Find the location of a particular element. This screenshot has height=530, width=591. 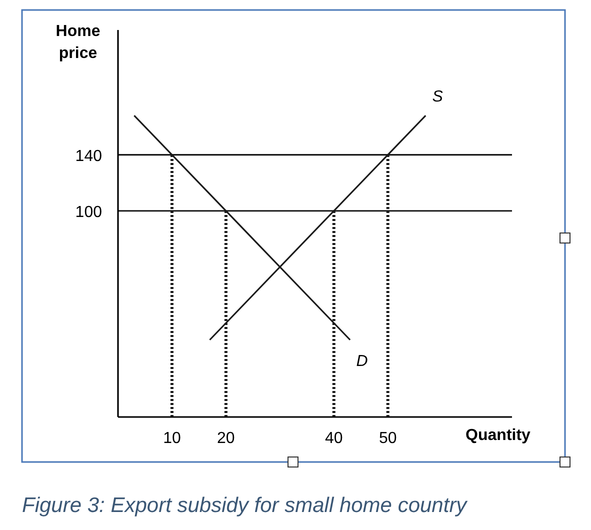

y-tick-label: 140 is located at coordinates (88, 156).